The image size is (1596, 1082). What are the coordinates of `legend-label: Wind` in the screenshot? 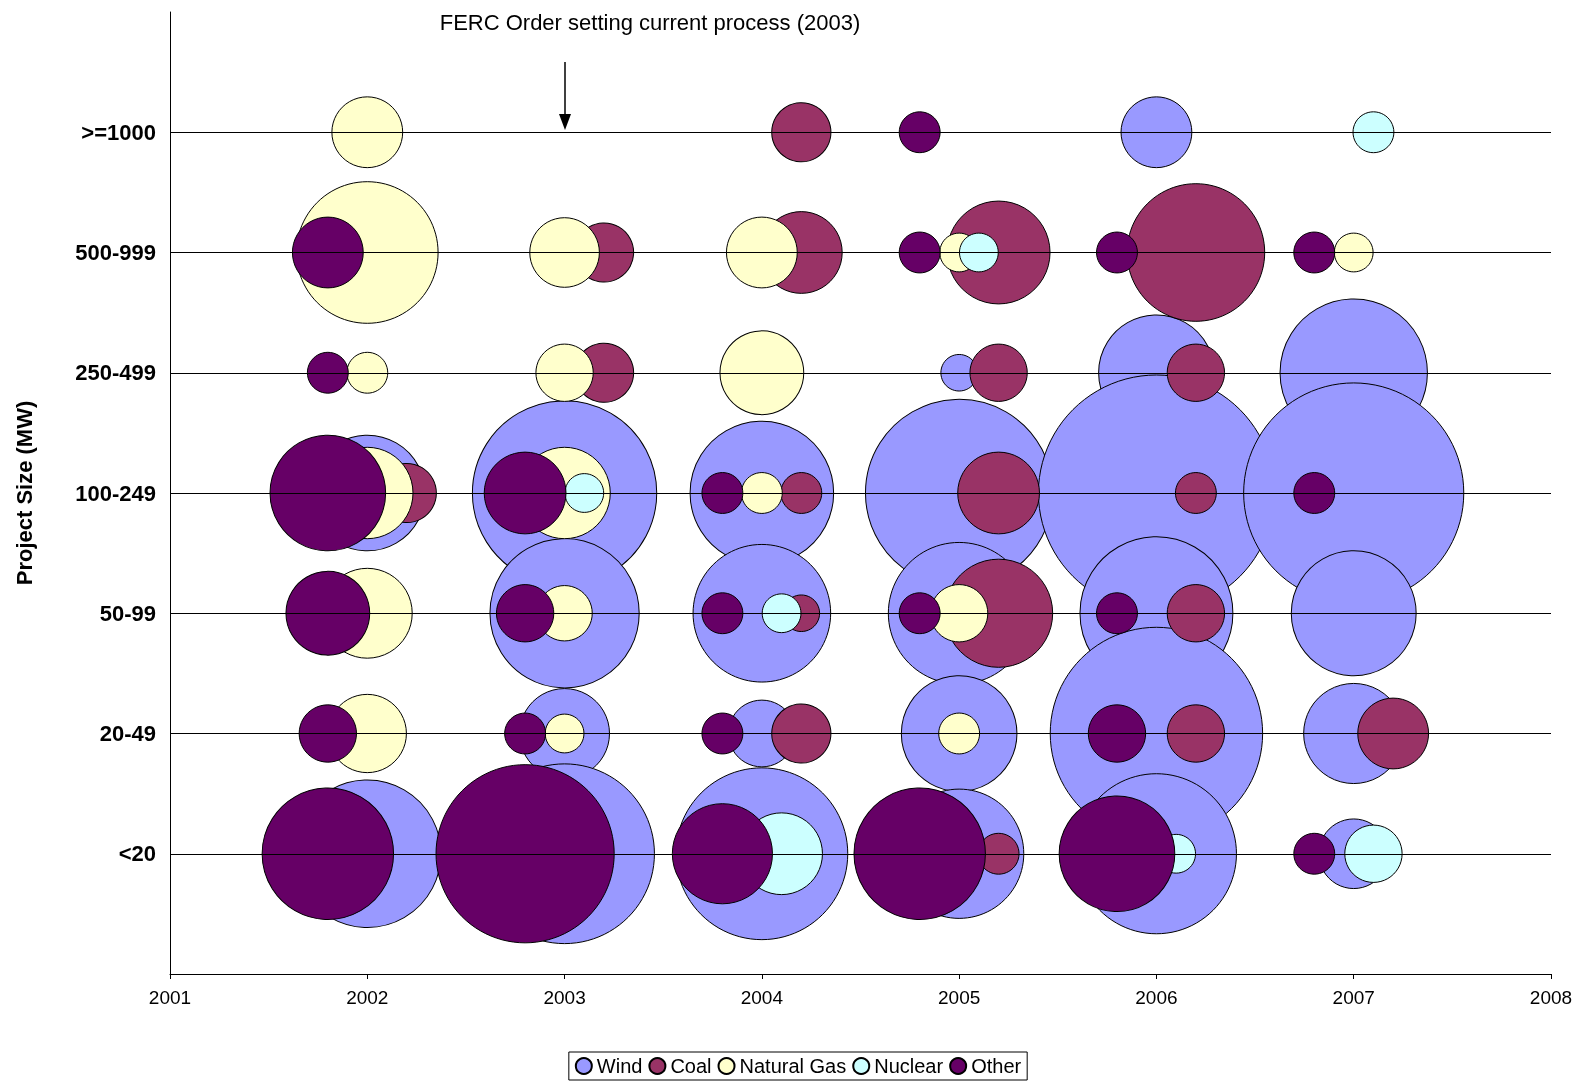 It's located at (619, 1066).